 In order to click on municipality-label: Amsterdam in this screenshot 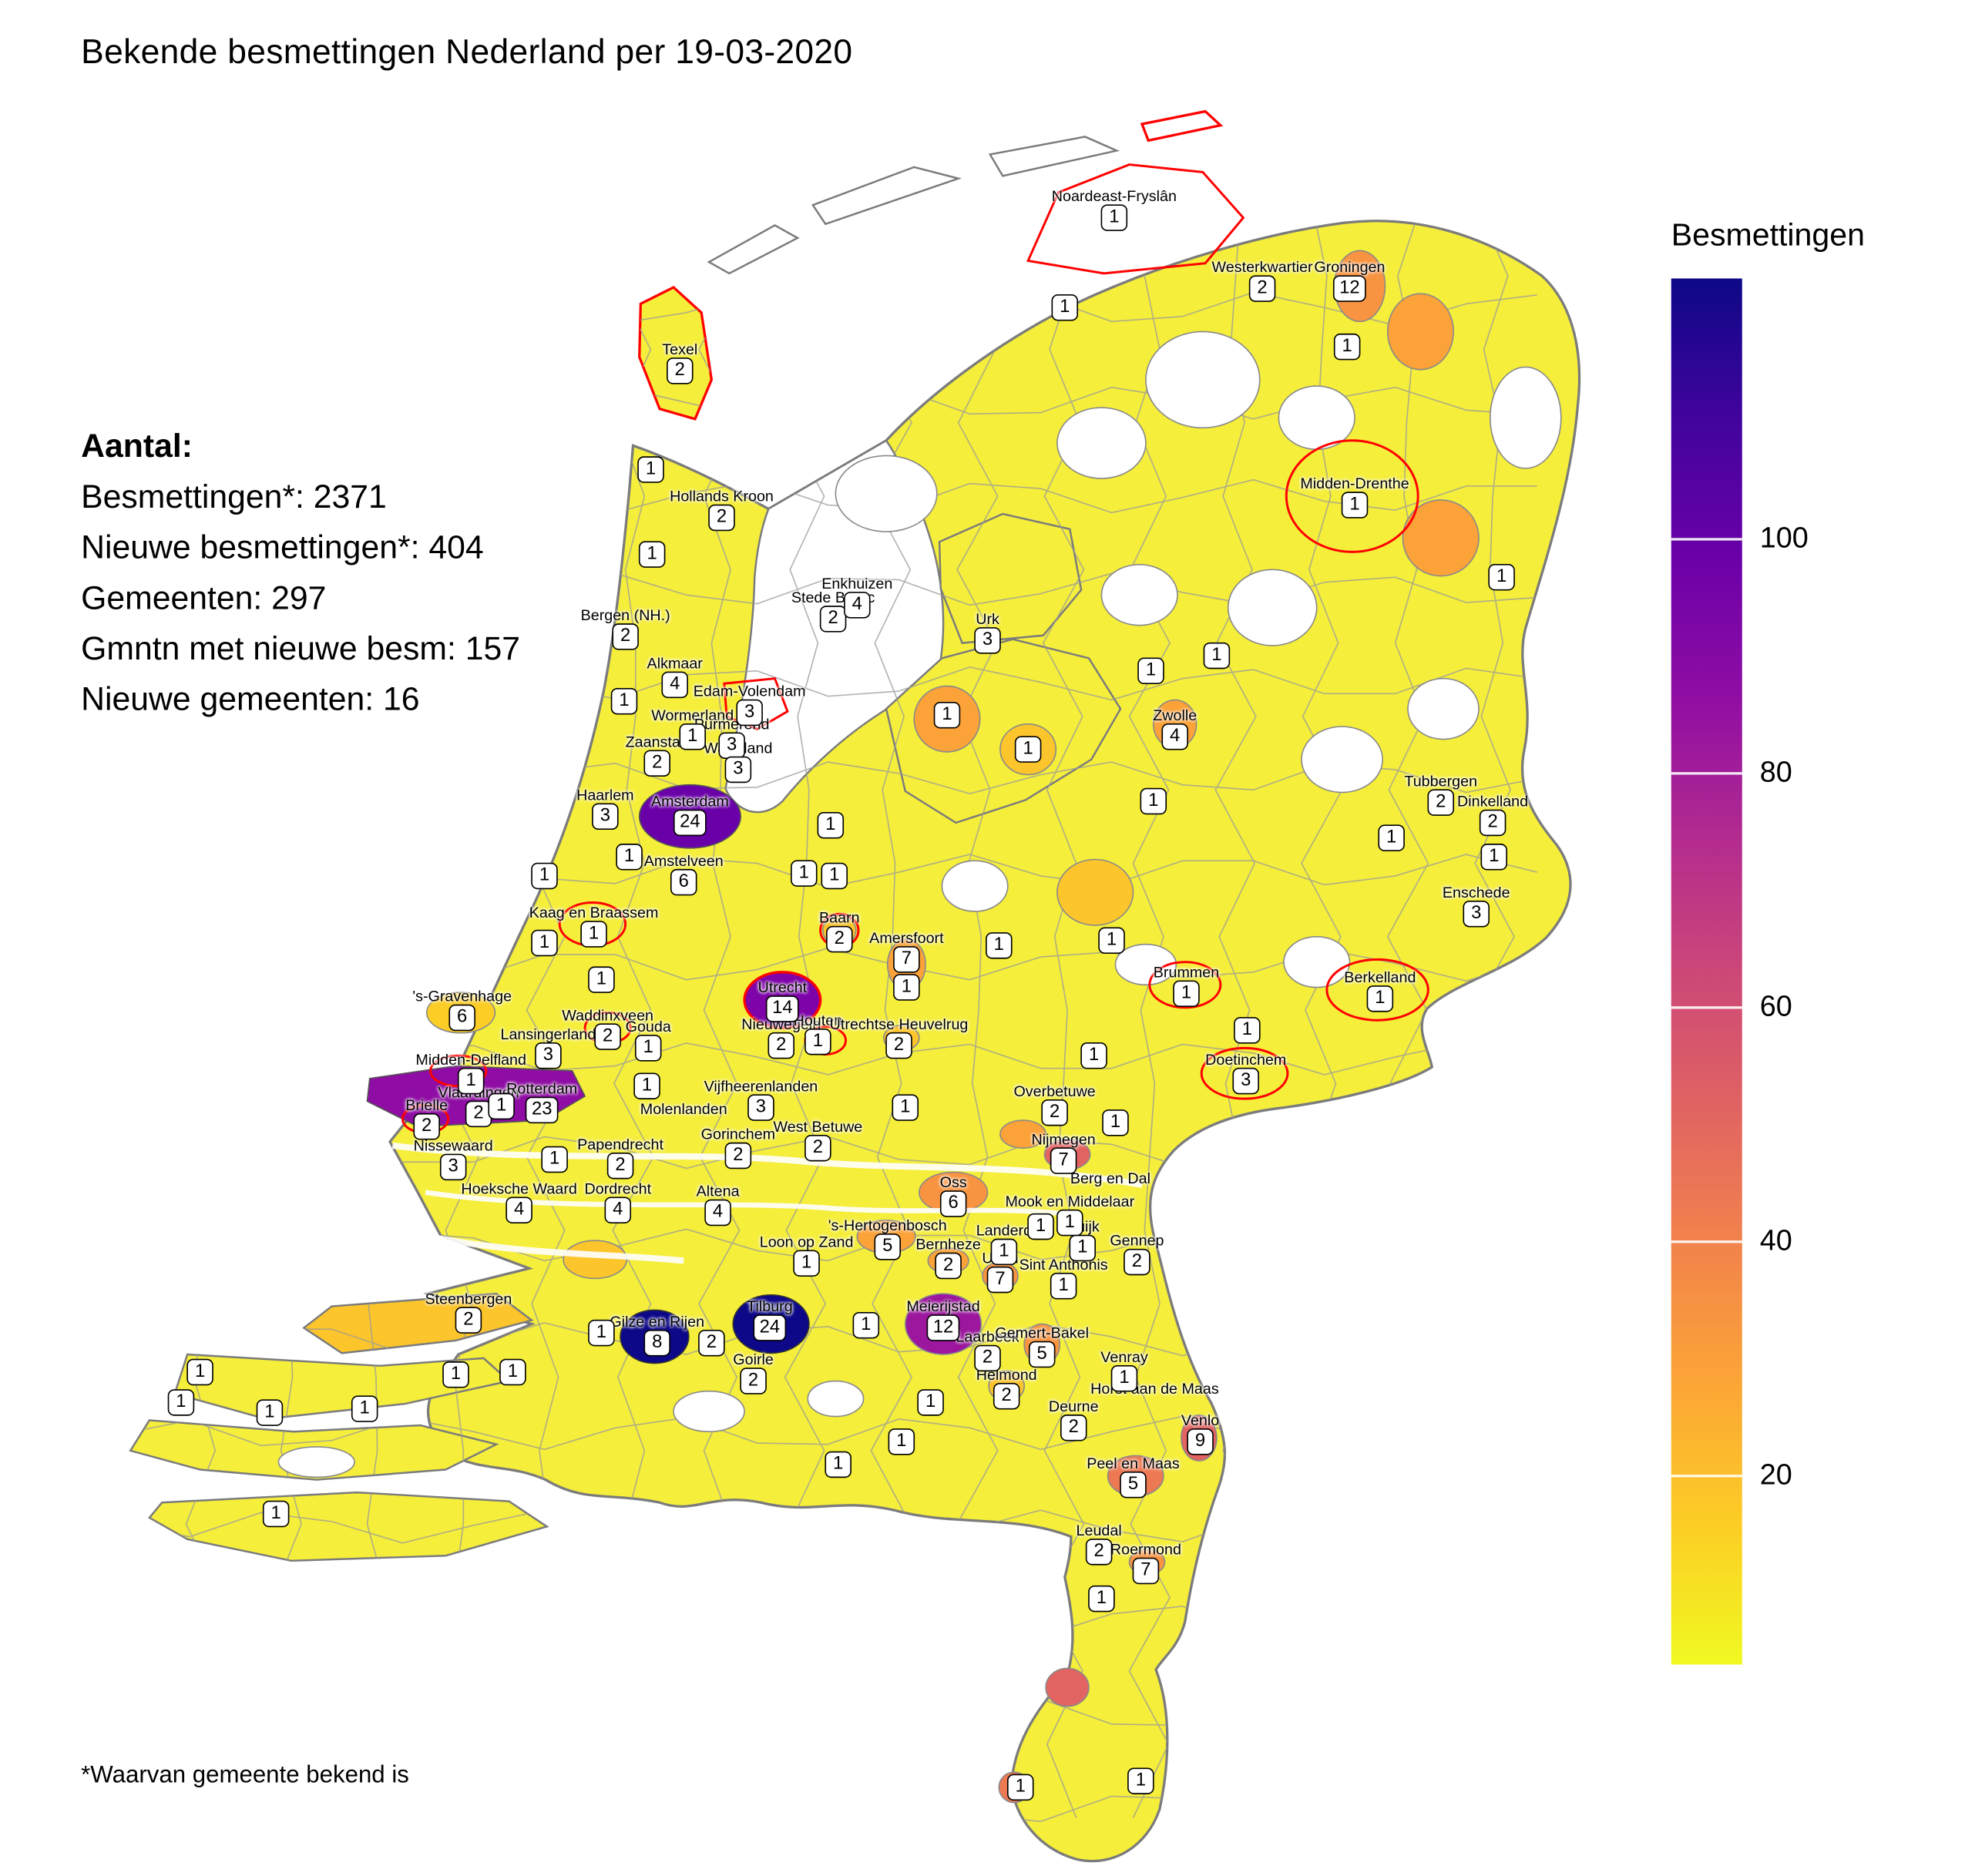, I will do `click(690, 801)`.